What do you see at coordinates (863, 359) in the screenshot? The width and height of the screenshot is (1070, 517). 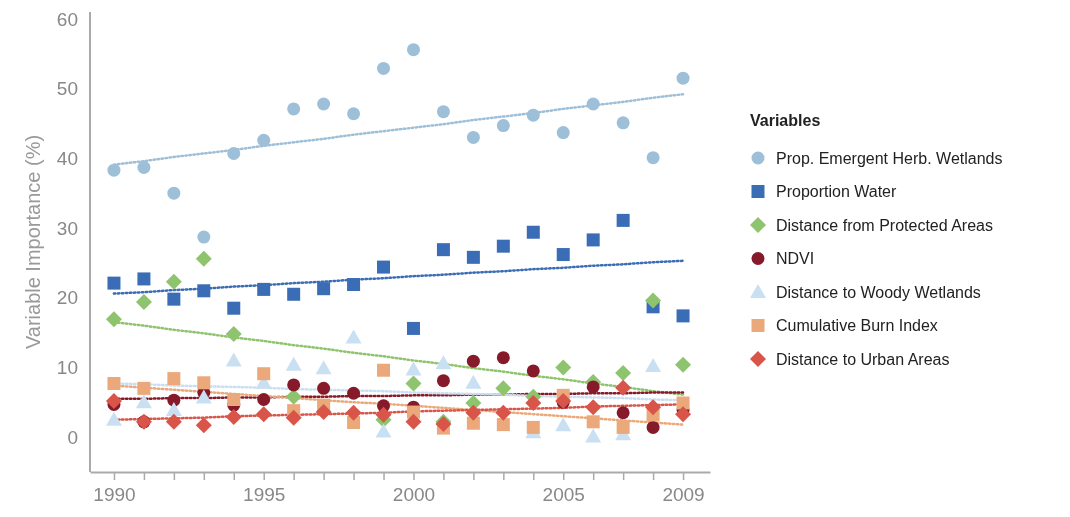 I see `legend-label: Distance to Urban Areas` at bounding box center [863, 359].